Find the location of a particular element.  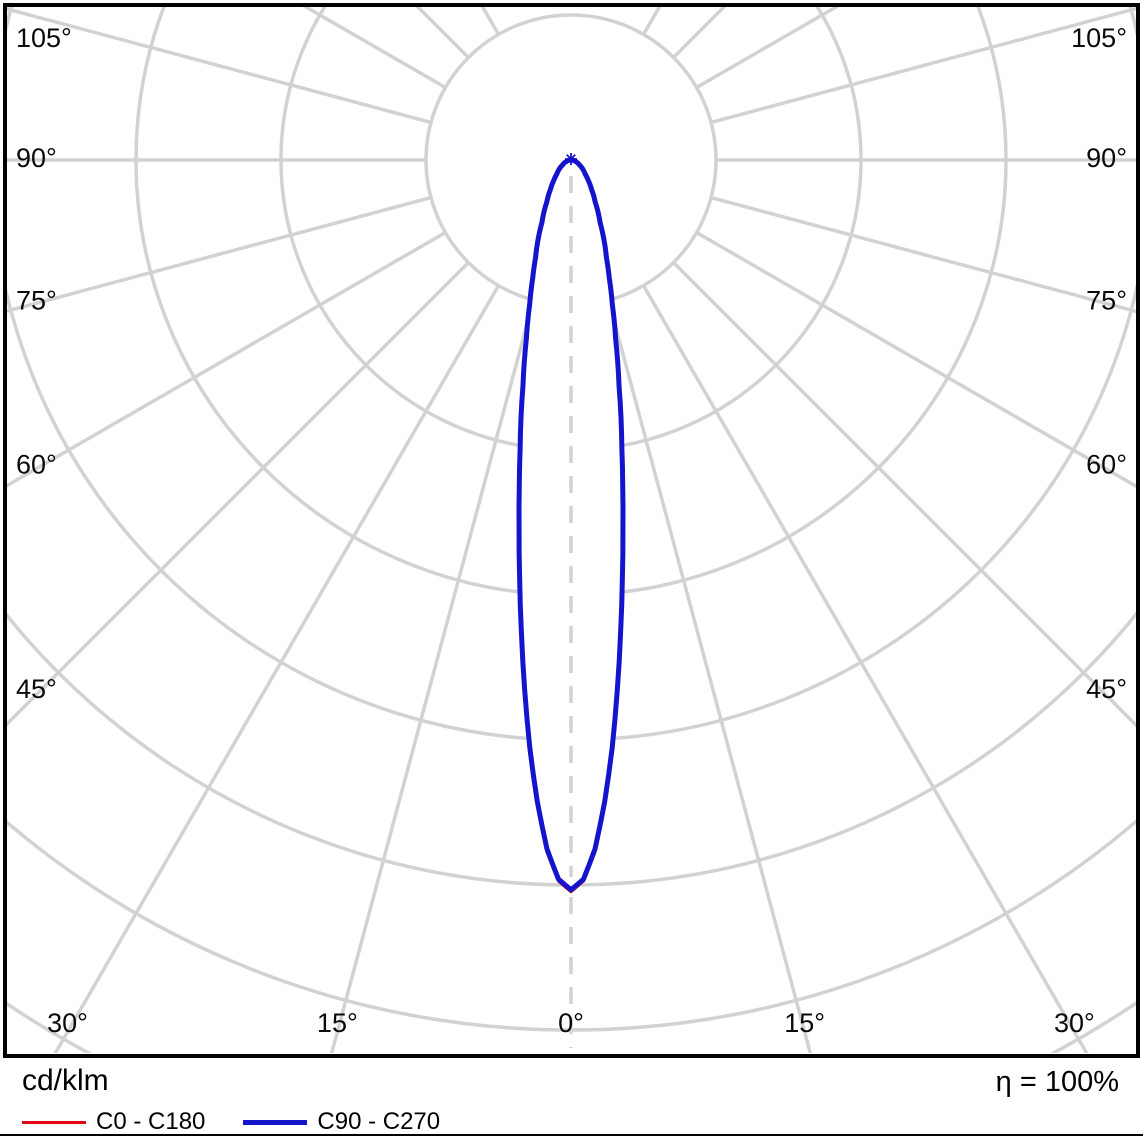

units-label: cd/klm is located at coordinates (65, 1080).